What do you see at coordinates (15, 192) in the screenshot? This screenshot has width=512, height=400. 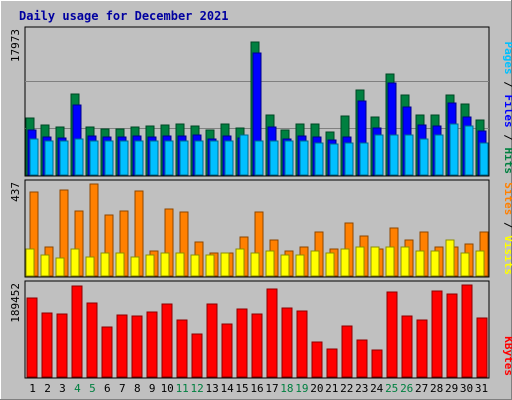 I see `y-max-label-visits-sites: 437` at bounding box center [15, 192].